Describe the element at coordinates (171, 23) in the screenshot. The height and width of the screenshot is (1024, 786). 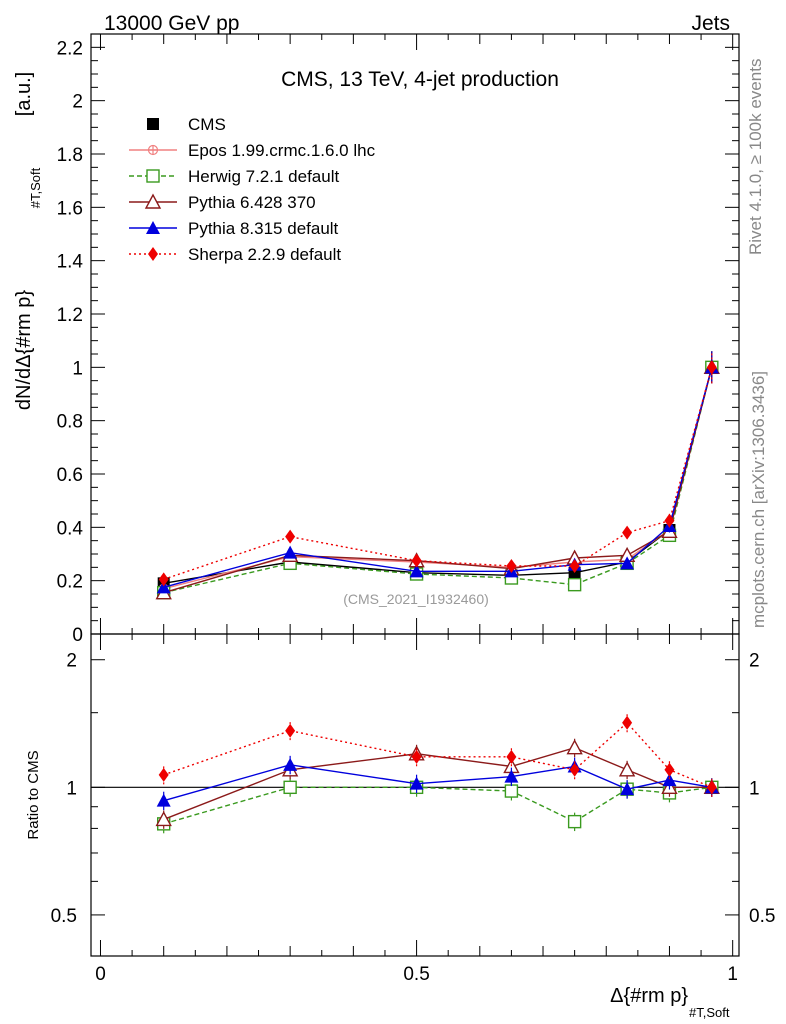
I see `collision-label: 13000 GeV pp` at that location.